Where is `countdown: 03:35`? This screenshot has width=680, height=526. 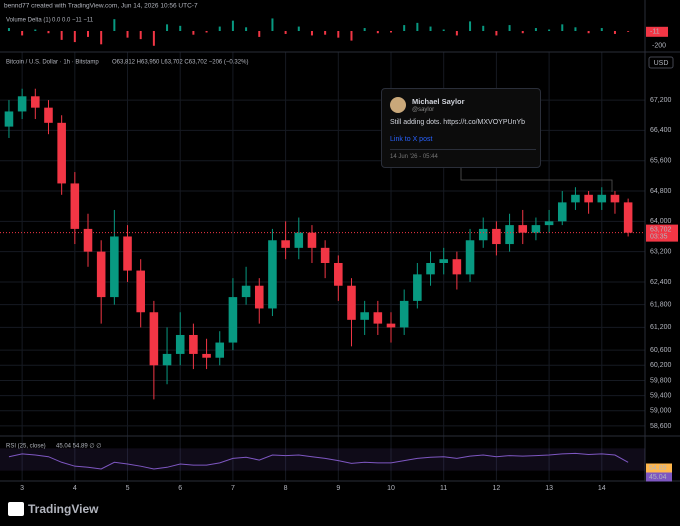
countdown: 03:35 is located at coordinates (659, 236).